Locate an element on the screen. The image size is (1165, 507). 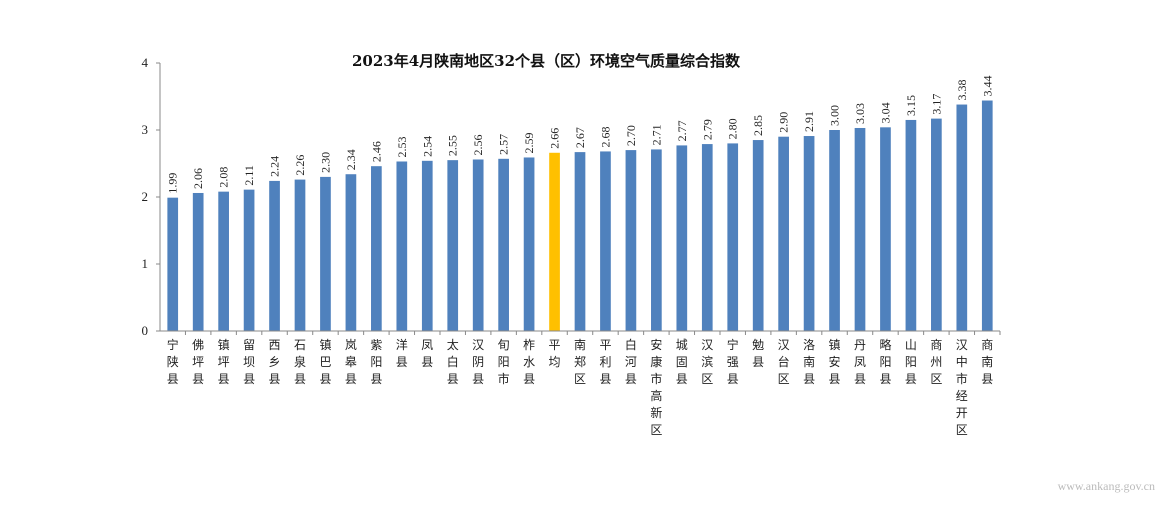
value-label: 2.85 is located at coordinates (758, 125).